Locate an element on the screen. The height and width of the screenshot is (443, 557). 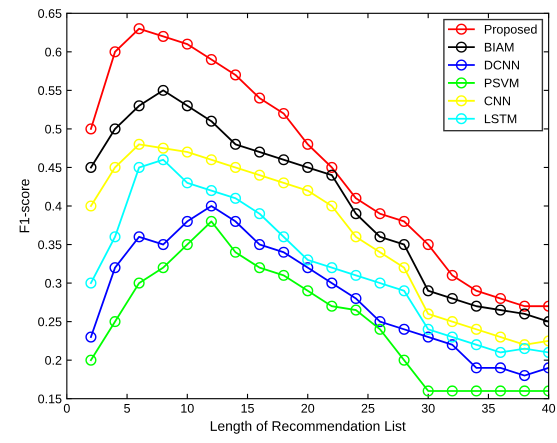
x-tick-label: 25 is located at coordinates (368, 408).